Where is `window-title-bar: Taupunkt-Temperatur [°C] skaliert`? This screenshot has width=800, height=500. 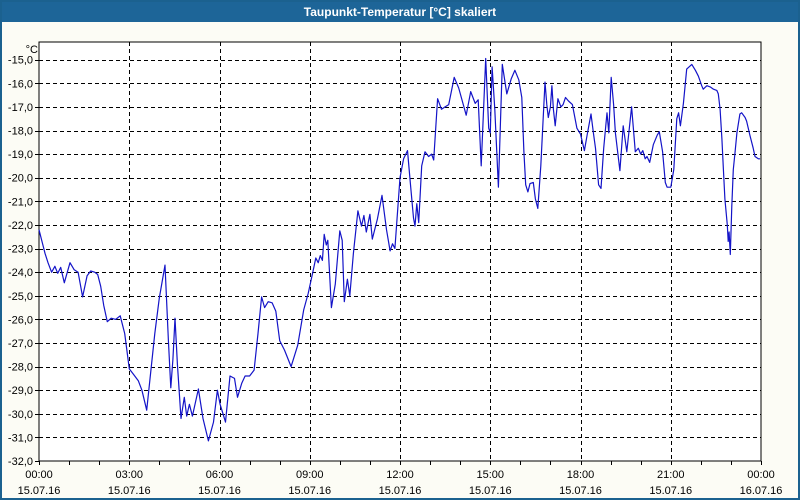
window-title-bar: Taupunkt-Temperatur [°C] skaliert is located at coordinates (400, 12).